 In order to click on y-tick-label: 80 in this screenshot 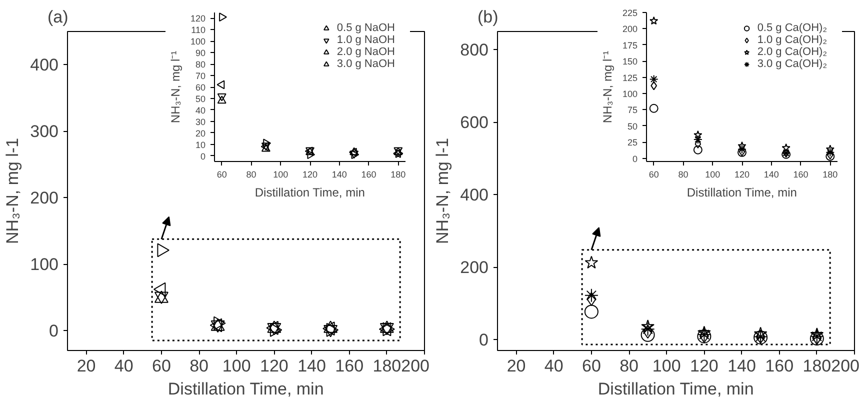, I will do `click(200, 65)`.